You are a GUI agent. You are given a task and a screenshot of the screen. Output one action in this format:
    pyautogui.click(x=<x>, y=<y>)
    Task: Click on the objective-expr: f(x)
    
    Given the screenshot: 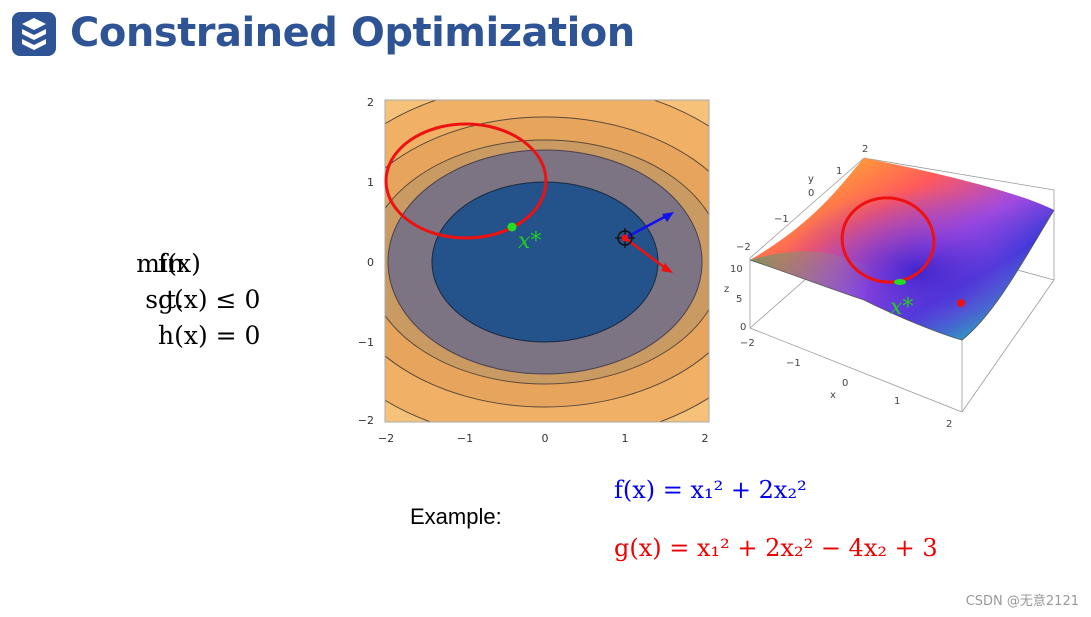 What is the action you would take?
    pyautogui.click(x=179, y=263)
    